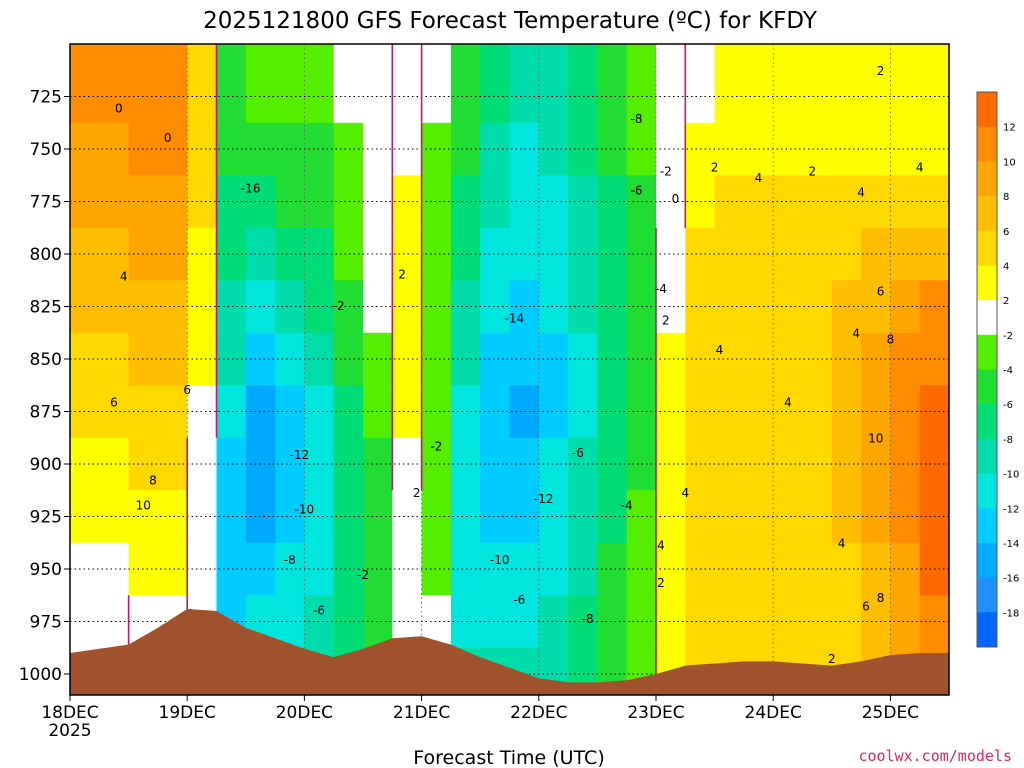 The width and height of the screenshot is (1024, 768). I want to click on y-tick-label: 925, so click(46, 518).